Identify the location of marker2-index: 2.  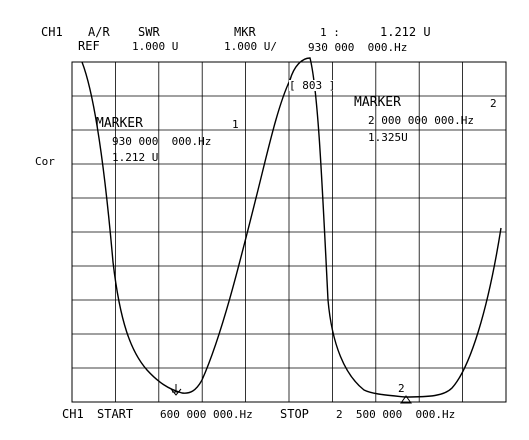
(493, 103).